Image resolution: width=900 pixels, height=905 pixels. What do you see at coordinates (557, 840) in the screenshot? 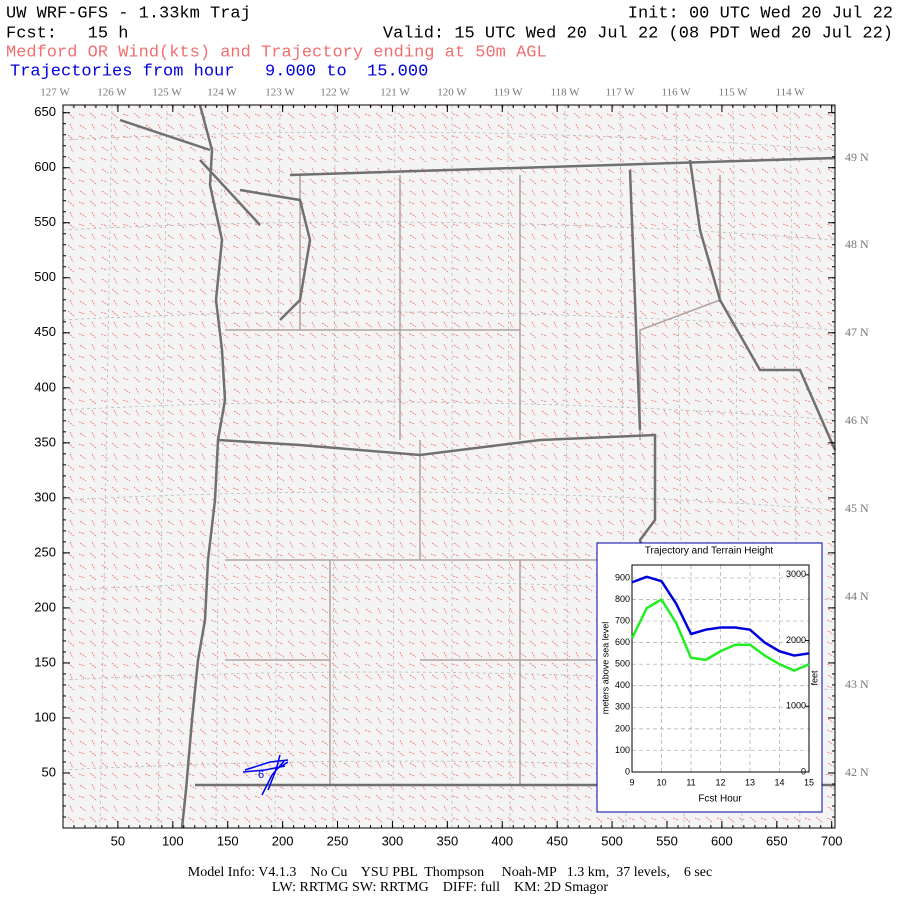
I see `x-tick-label: 450` at bounding box center [557, 840].